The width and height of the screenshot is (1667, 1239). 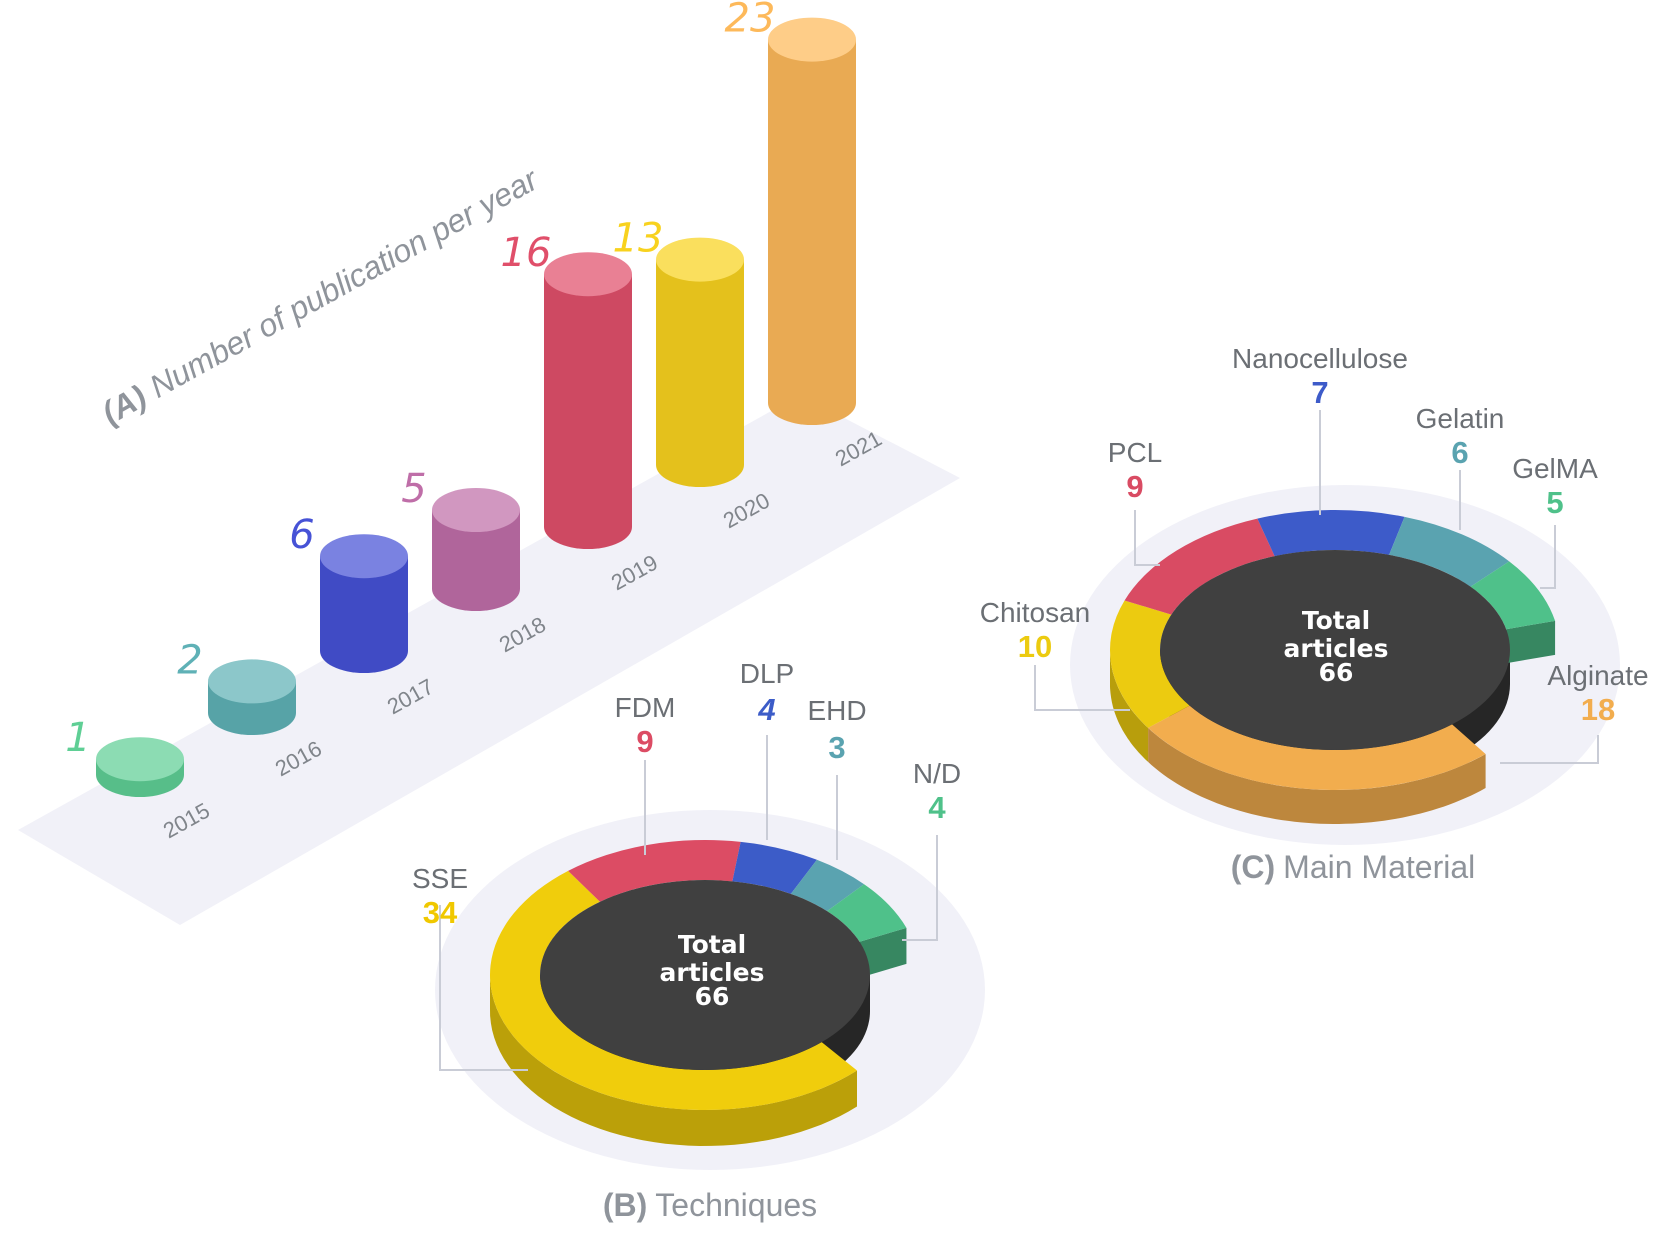 What do you see at coordinates (1253, 867) in the screenshot?
I see `panel-c-letter: (C)` at bounding box center [1253, 867].